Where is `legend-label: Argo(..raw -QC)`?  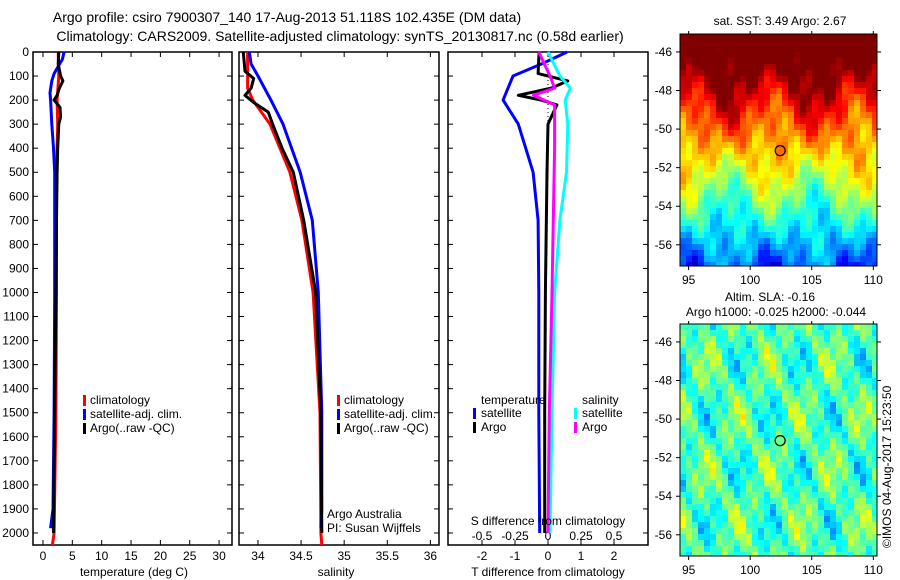 legend-label: Argo(..raw -QC) is located at coordinates (132, 428).